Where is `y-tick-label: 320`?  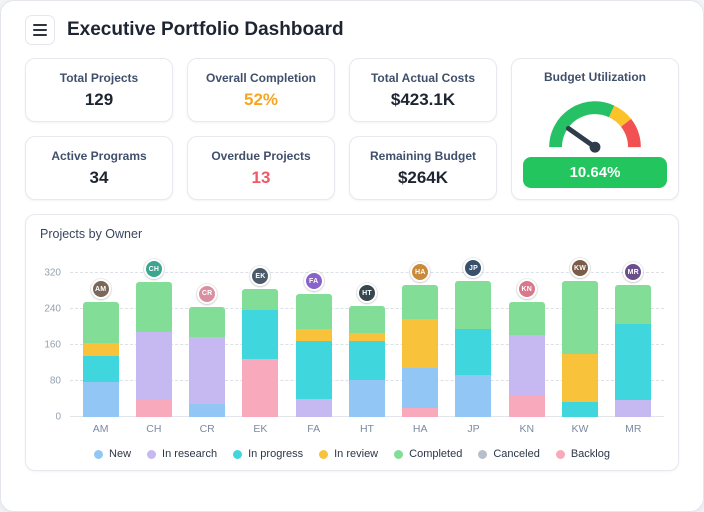
y-tick-label: 320 is located at coordinates (52, 273).